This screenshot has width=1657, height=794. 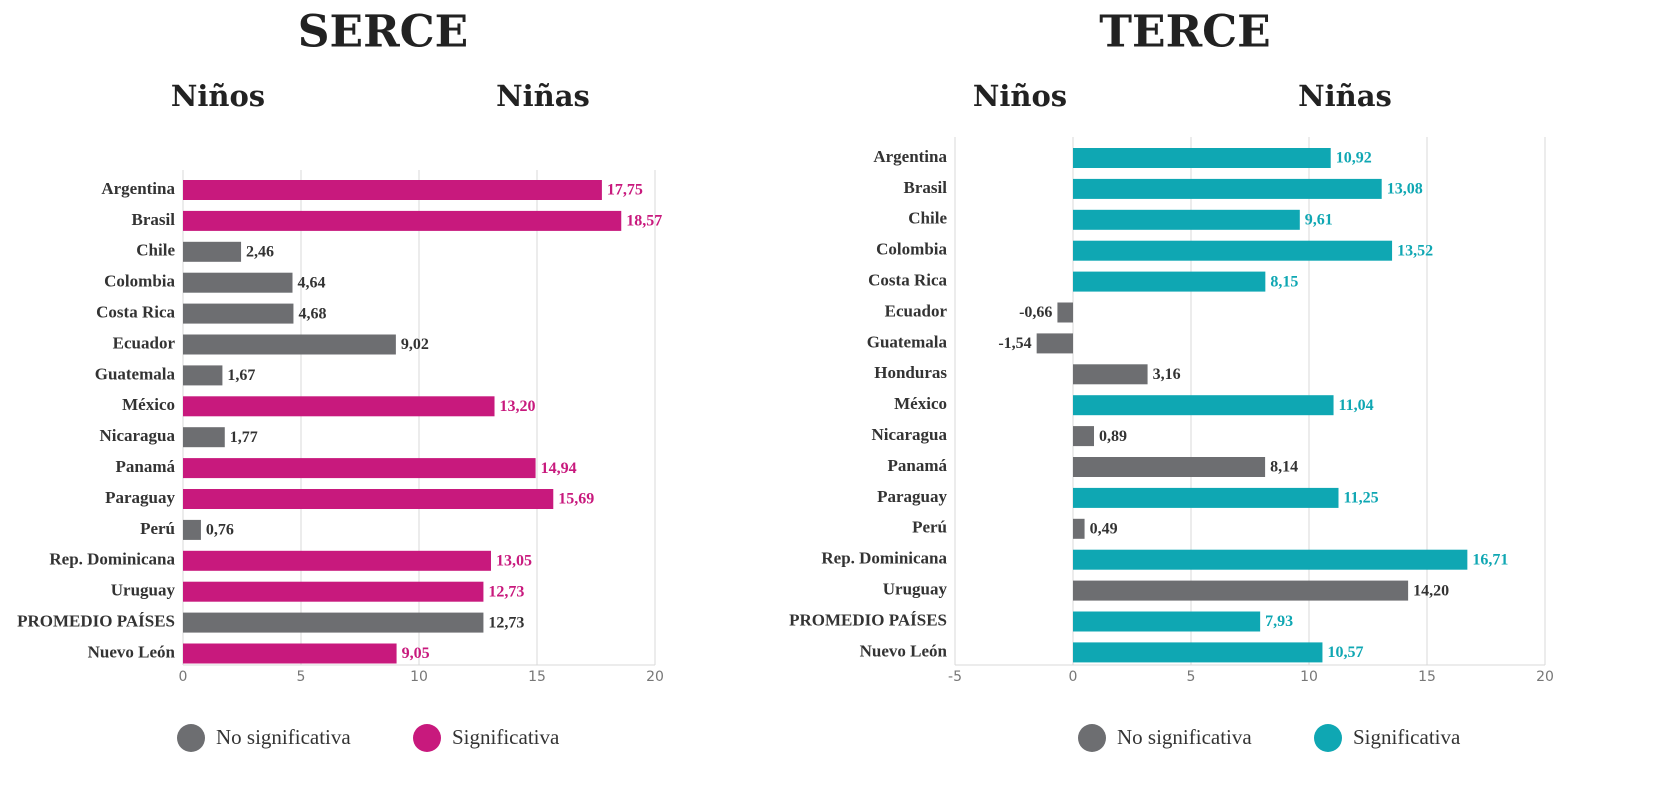 What do you see at coordinates (220, 530) in the screenshot?
I see `value-label: 0,76` at bounding box center [220, 530].